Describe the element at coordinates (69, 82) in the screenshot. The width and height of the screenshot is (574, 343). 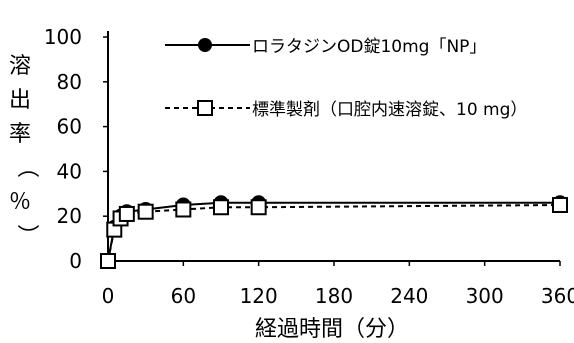
I see `y-tick-label: 80` at that location.